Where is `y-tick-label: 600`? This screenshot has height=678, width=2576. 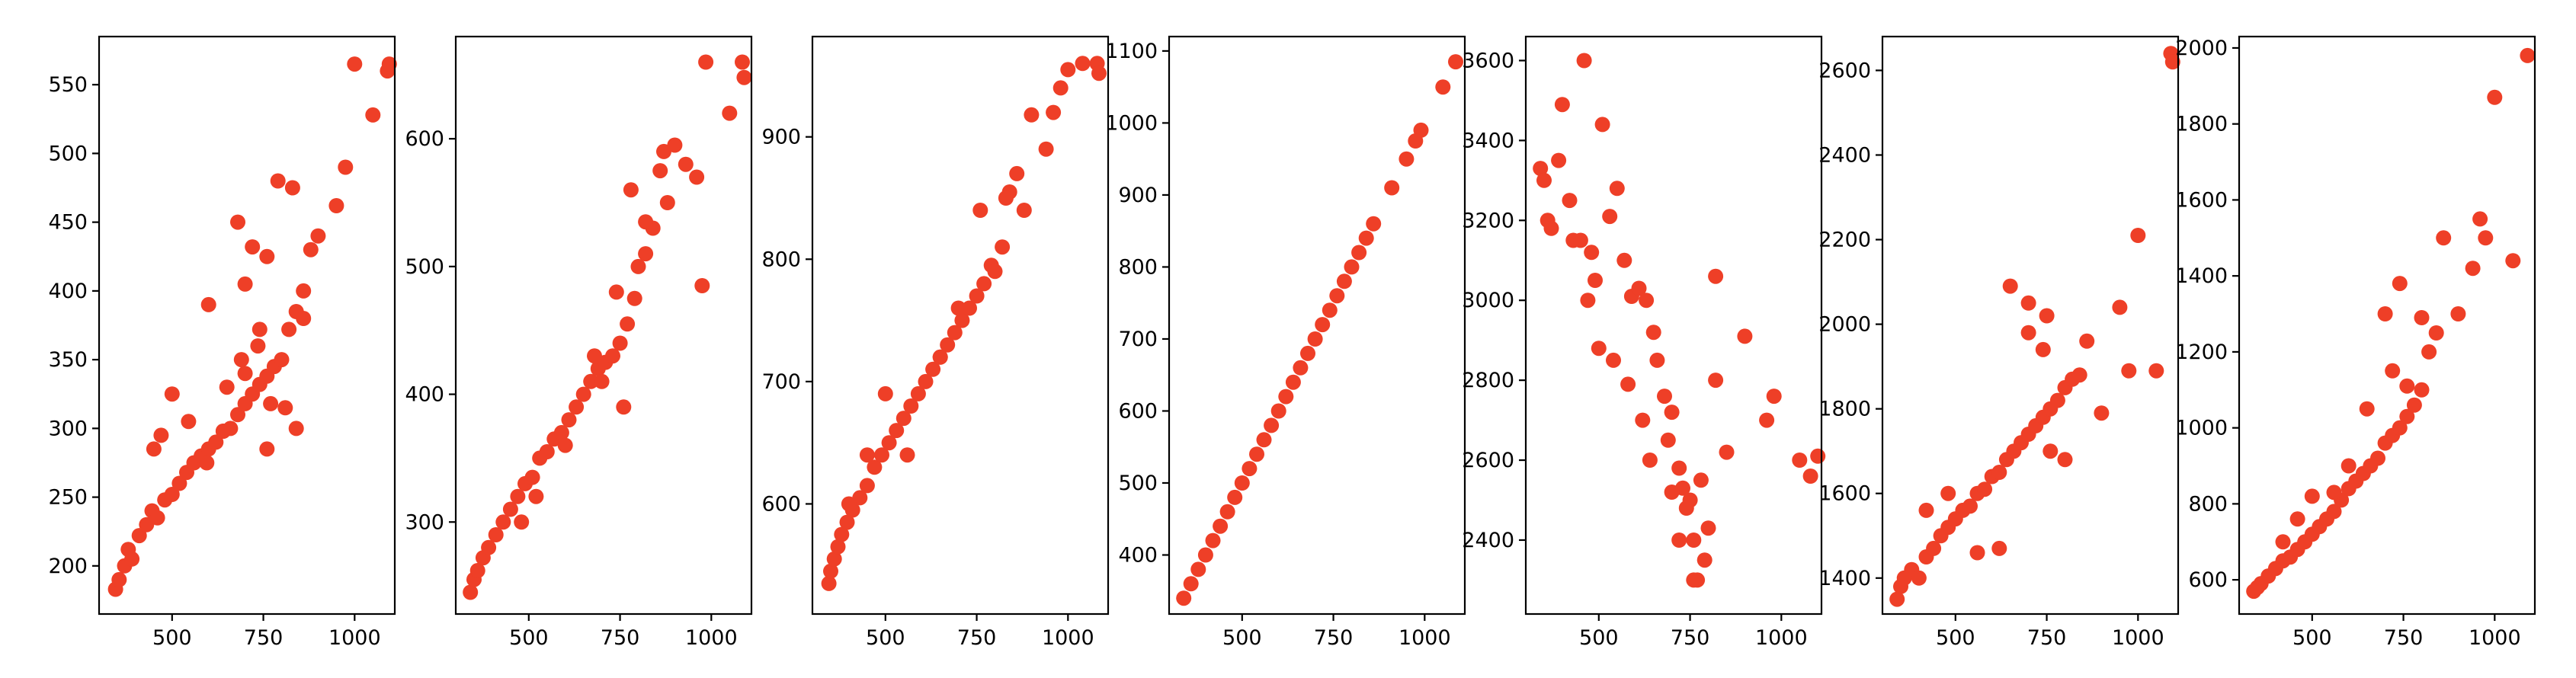
y-tick-label: 600 is located at coordinates (781, 504).